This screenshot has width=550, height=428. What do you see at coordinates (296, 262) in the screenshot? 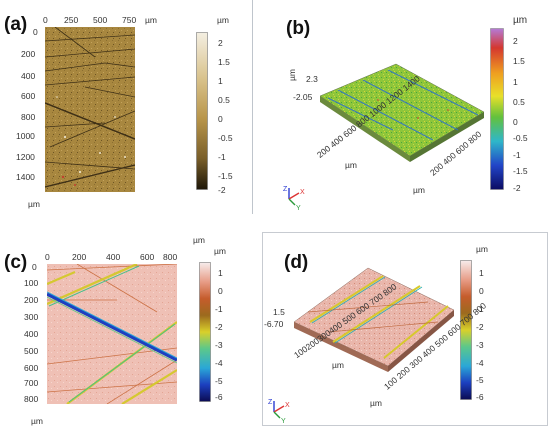
I see `panel-d-label: (d)` at bounding box center [296, 262].